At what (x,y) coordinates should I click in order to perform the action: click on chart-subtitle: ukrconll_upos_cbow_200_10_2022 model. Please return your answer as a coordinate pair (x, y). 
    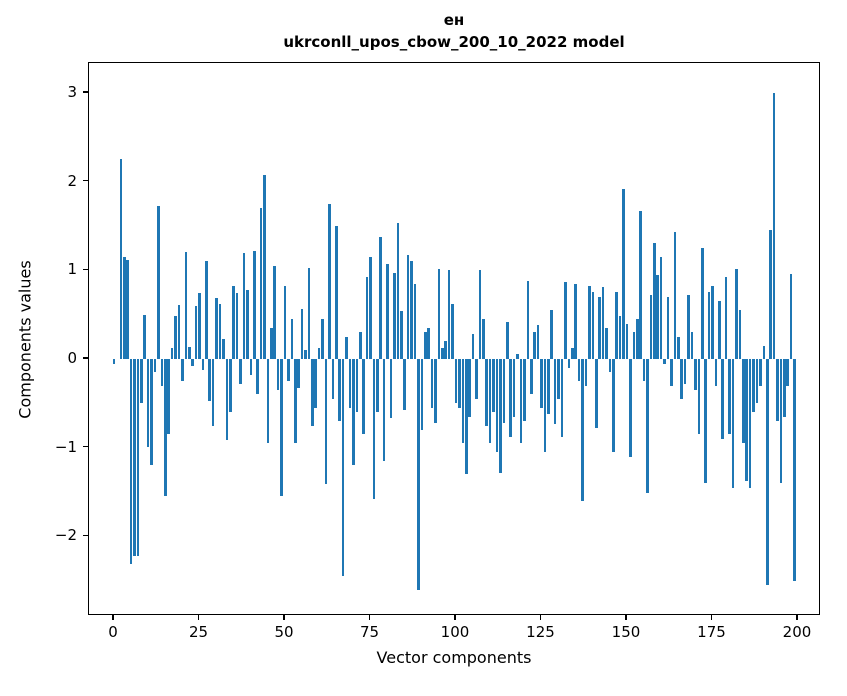
    Looking at the image, I should click on (454, 42).